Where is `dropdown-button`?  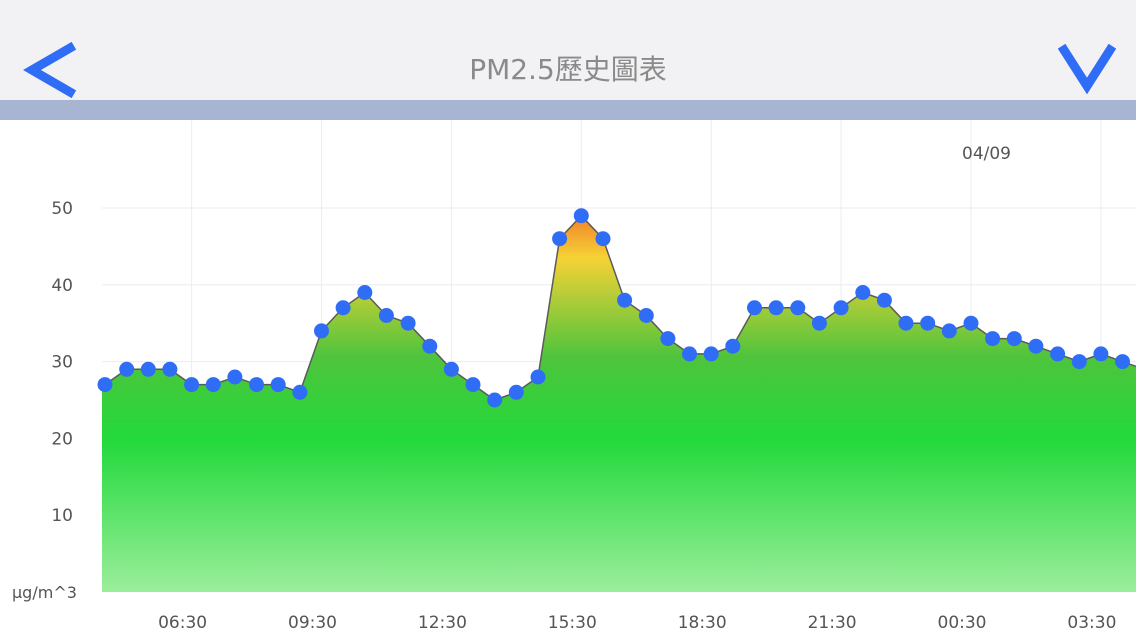
dropdown-button is located at coordinates (1087, 69).